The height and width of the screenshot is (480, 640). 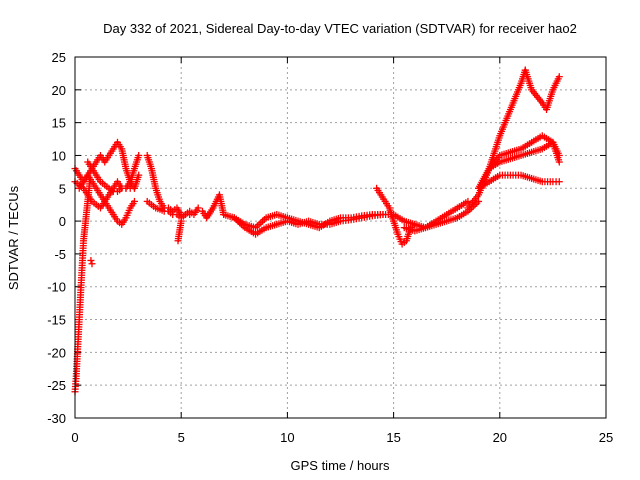 I want to click on y-tick-label: 10, so click(x=59, y=155).